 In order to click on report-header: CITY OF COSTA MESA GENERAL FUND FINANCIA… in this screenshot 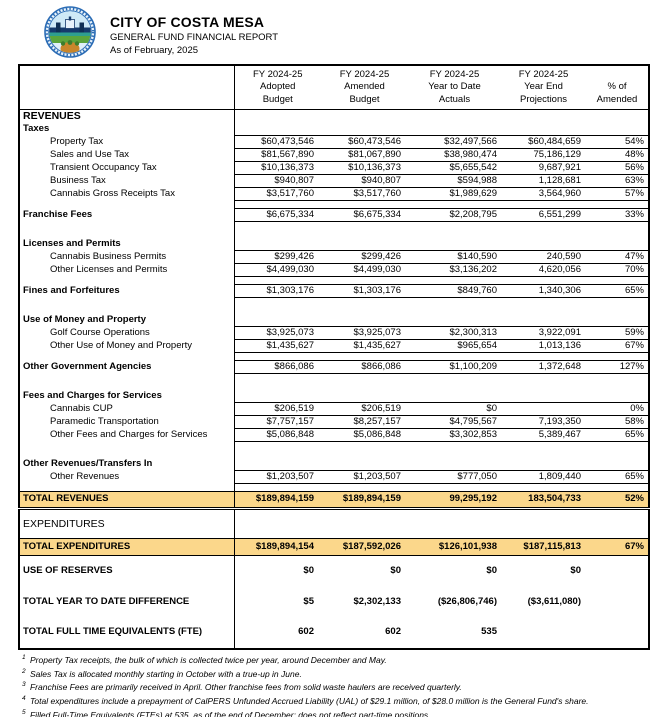, I will do `click(161, 32)`.